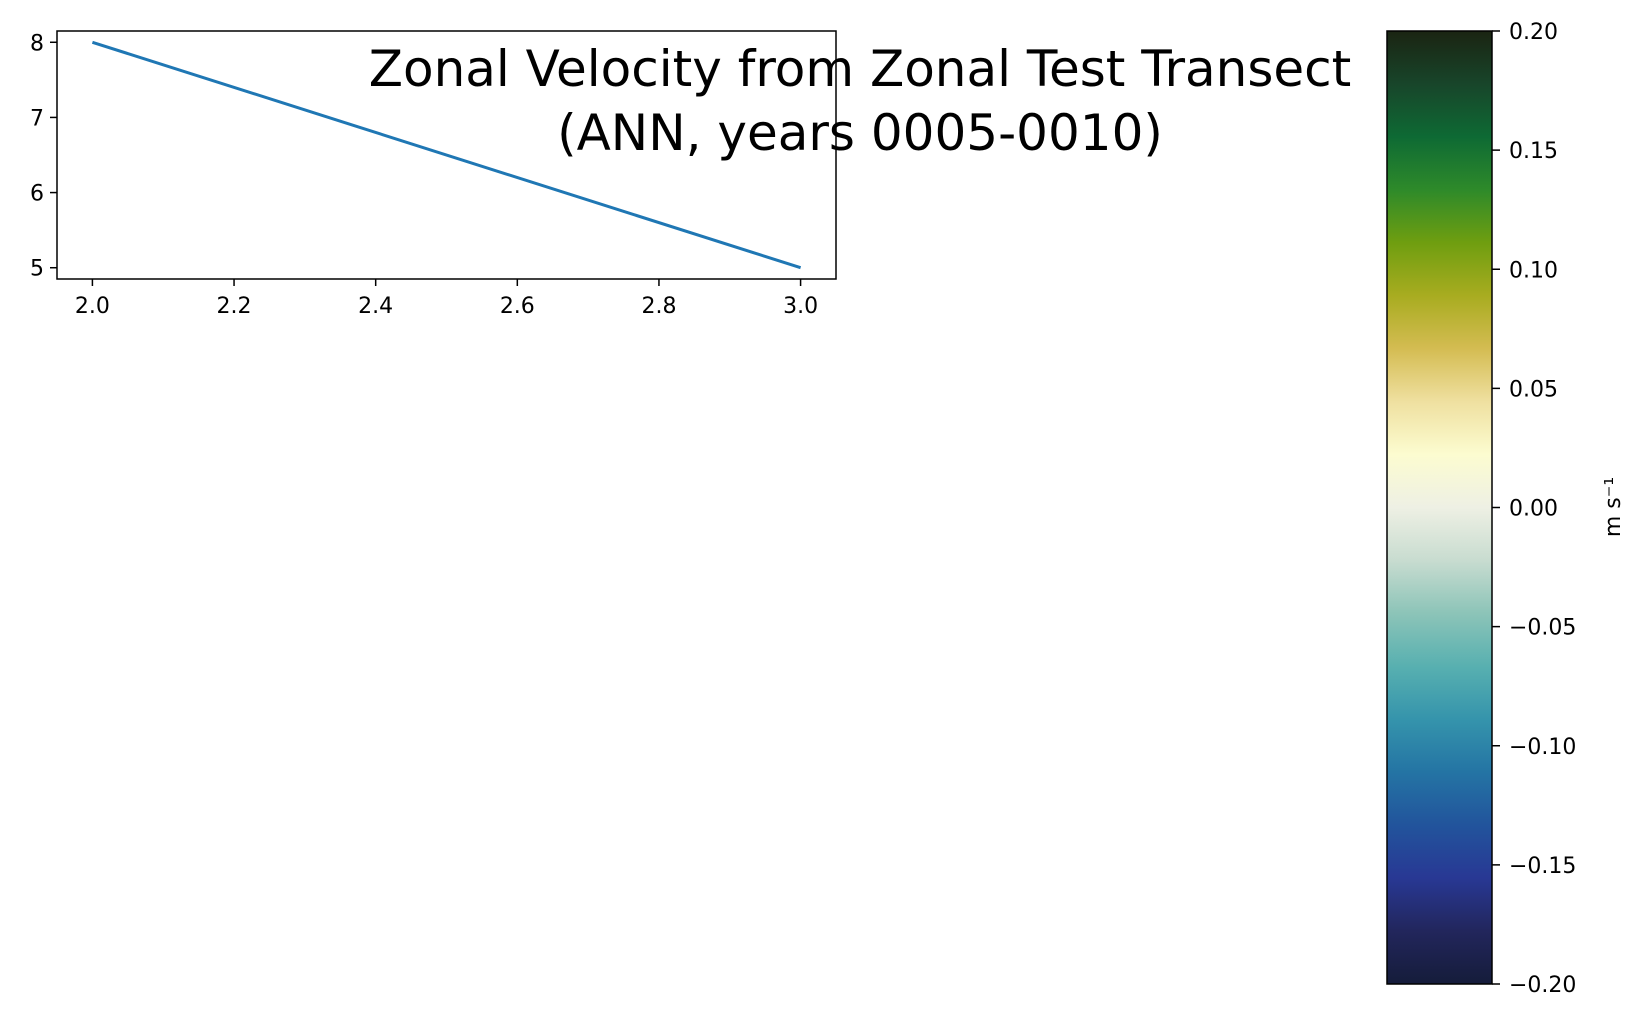 The width and height of the screenshot is (1649, 1016). I want to click on colorbar-tick-label: −0.15, so click(1542, 866).